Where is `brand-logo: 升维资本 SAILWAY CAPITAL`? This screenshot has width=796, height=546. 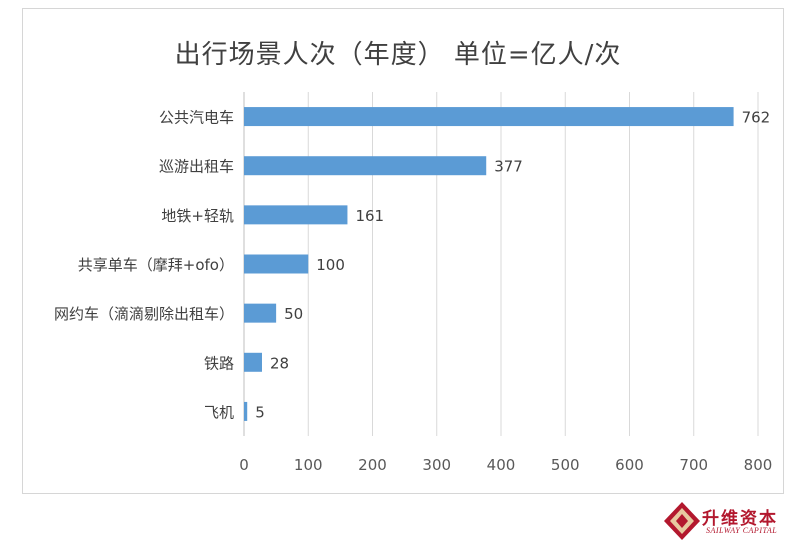 brand-logo: 升维资本 SAILWAY CAPITAL is located at coordinates (727, 521).